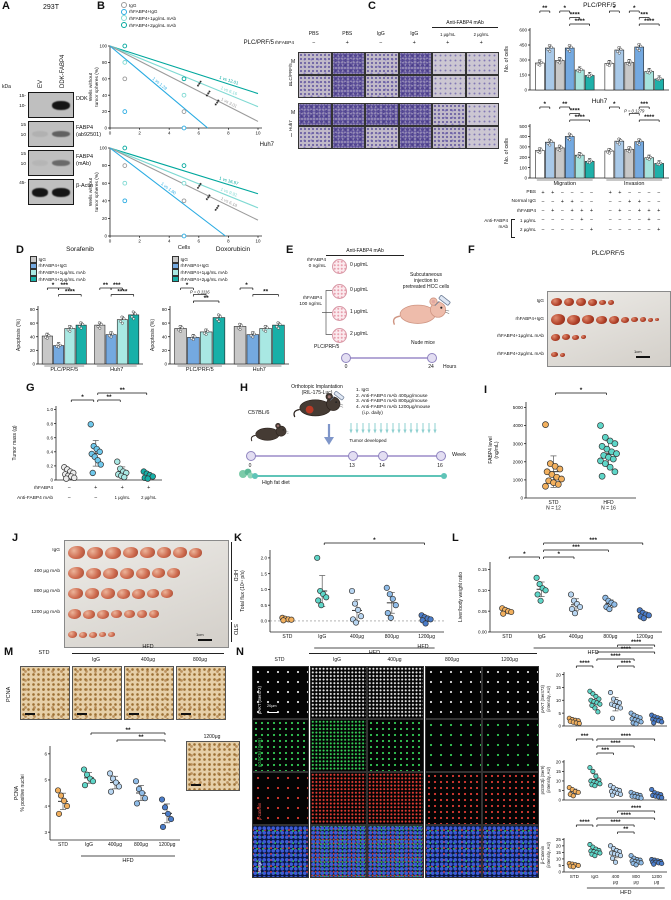 This screenshot has width=671, height=900. I want to click on blot-label: FABP4, so click(85, 128).